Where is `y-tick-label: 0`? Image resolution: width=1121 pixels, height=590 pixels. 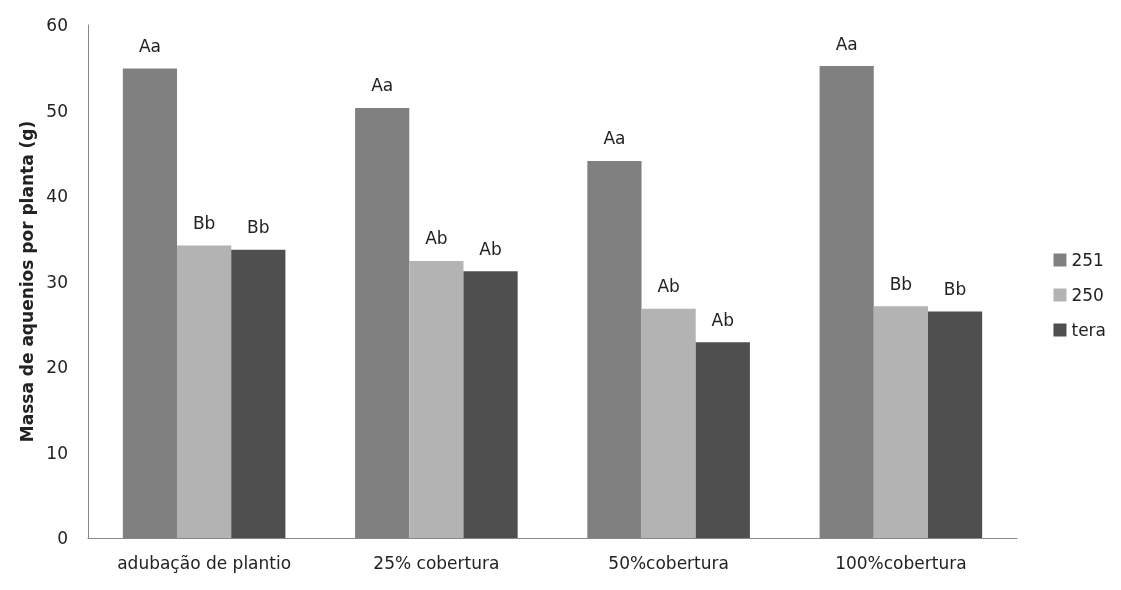 y-tick-label: 0 is located at coordinates (62, 538).